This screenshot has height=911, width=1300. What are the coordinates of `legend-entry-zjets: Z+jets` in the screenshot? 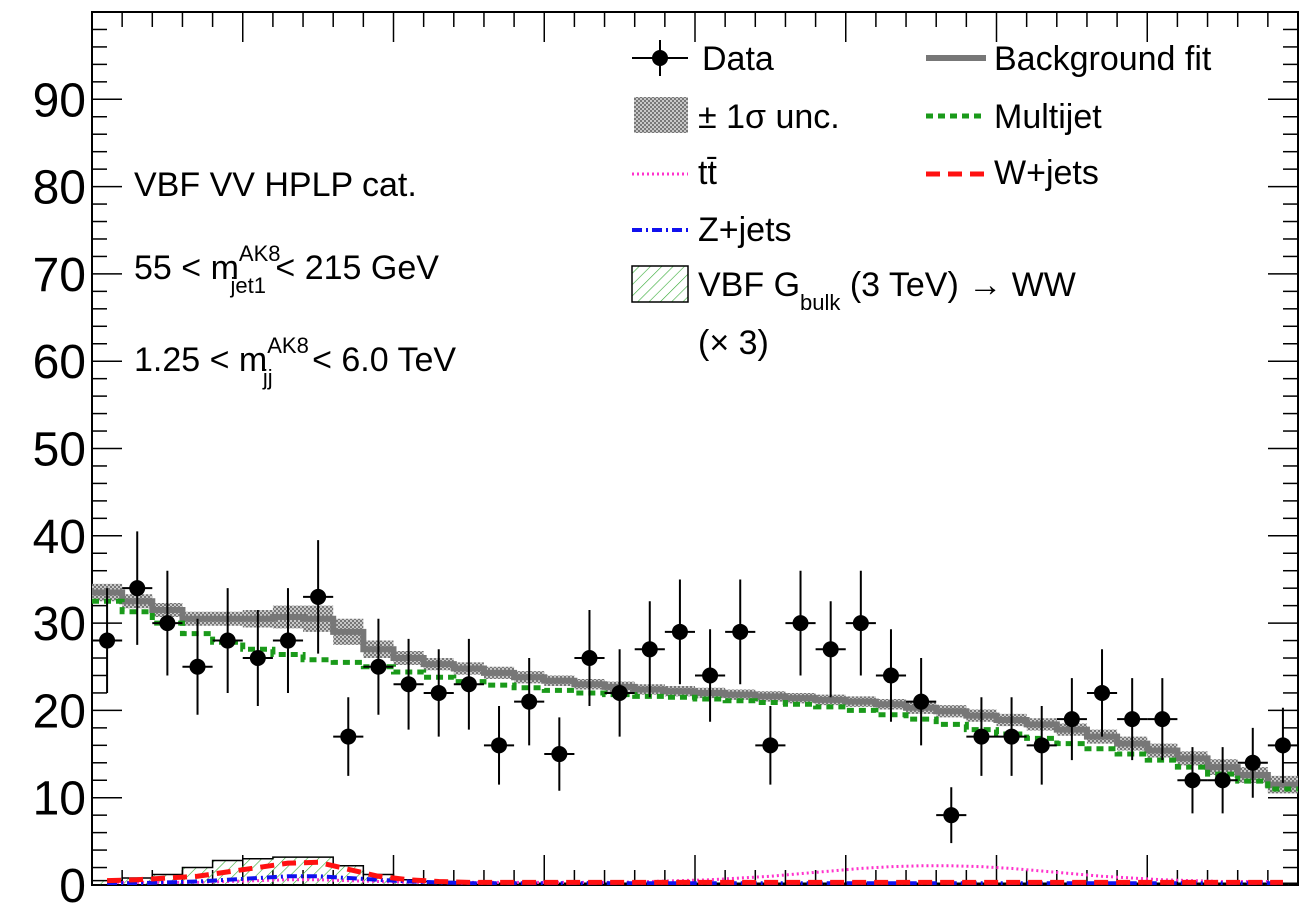 It's located at (712, 230).